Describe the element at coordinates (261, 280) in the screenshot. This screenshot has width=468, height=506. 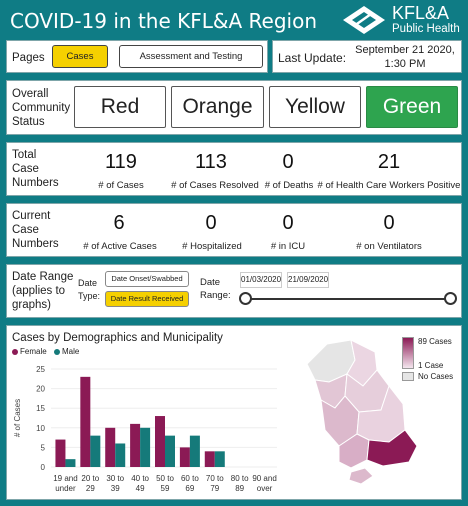
I see `start-date-input: 01/03/2020` at that location.